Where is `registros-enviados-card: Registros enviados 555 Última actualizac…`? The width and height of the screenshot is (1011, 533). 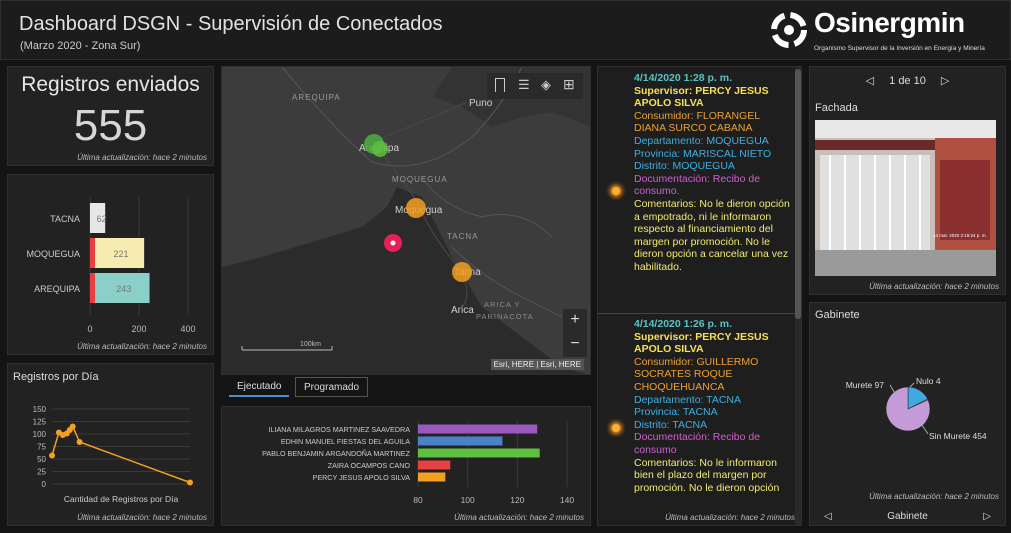 registros-enviados-card: Registros enviados 555 Última actualizac… is located at coordinates (110, 116).